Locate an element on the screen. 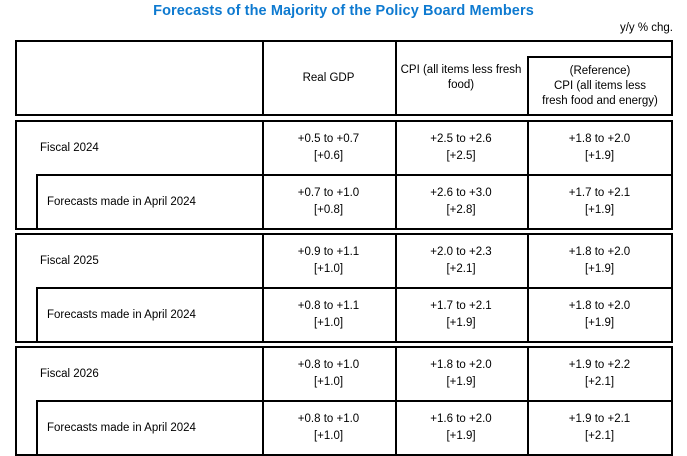 This screenshot has height=456, width=687. cell-cpi: +1.6 to +2.0 [+1.9] is located at coordinates (461, 428).